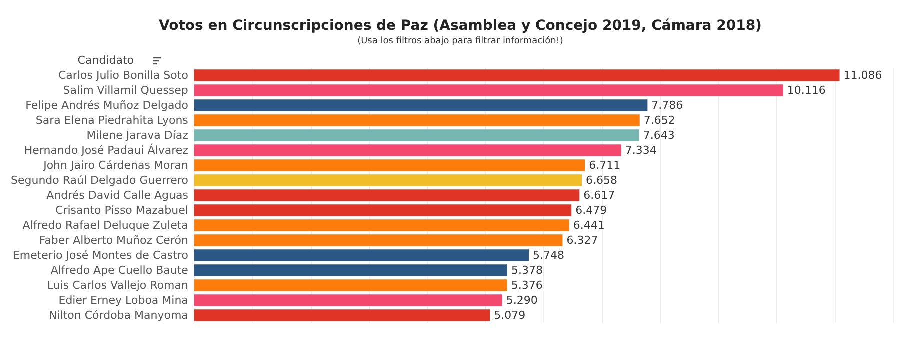 The height and width of the screenshot is (337, 921). What do you see at coordinates (460, 26) in the screenshot?
I see `chart-title: Votos en Circunscripciones de Paz (Asamblea y Concejo 2019, Cámara 2018)` at bounding box center [460, 26].